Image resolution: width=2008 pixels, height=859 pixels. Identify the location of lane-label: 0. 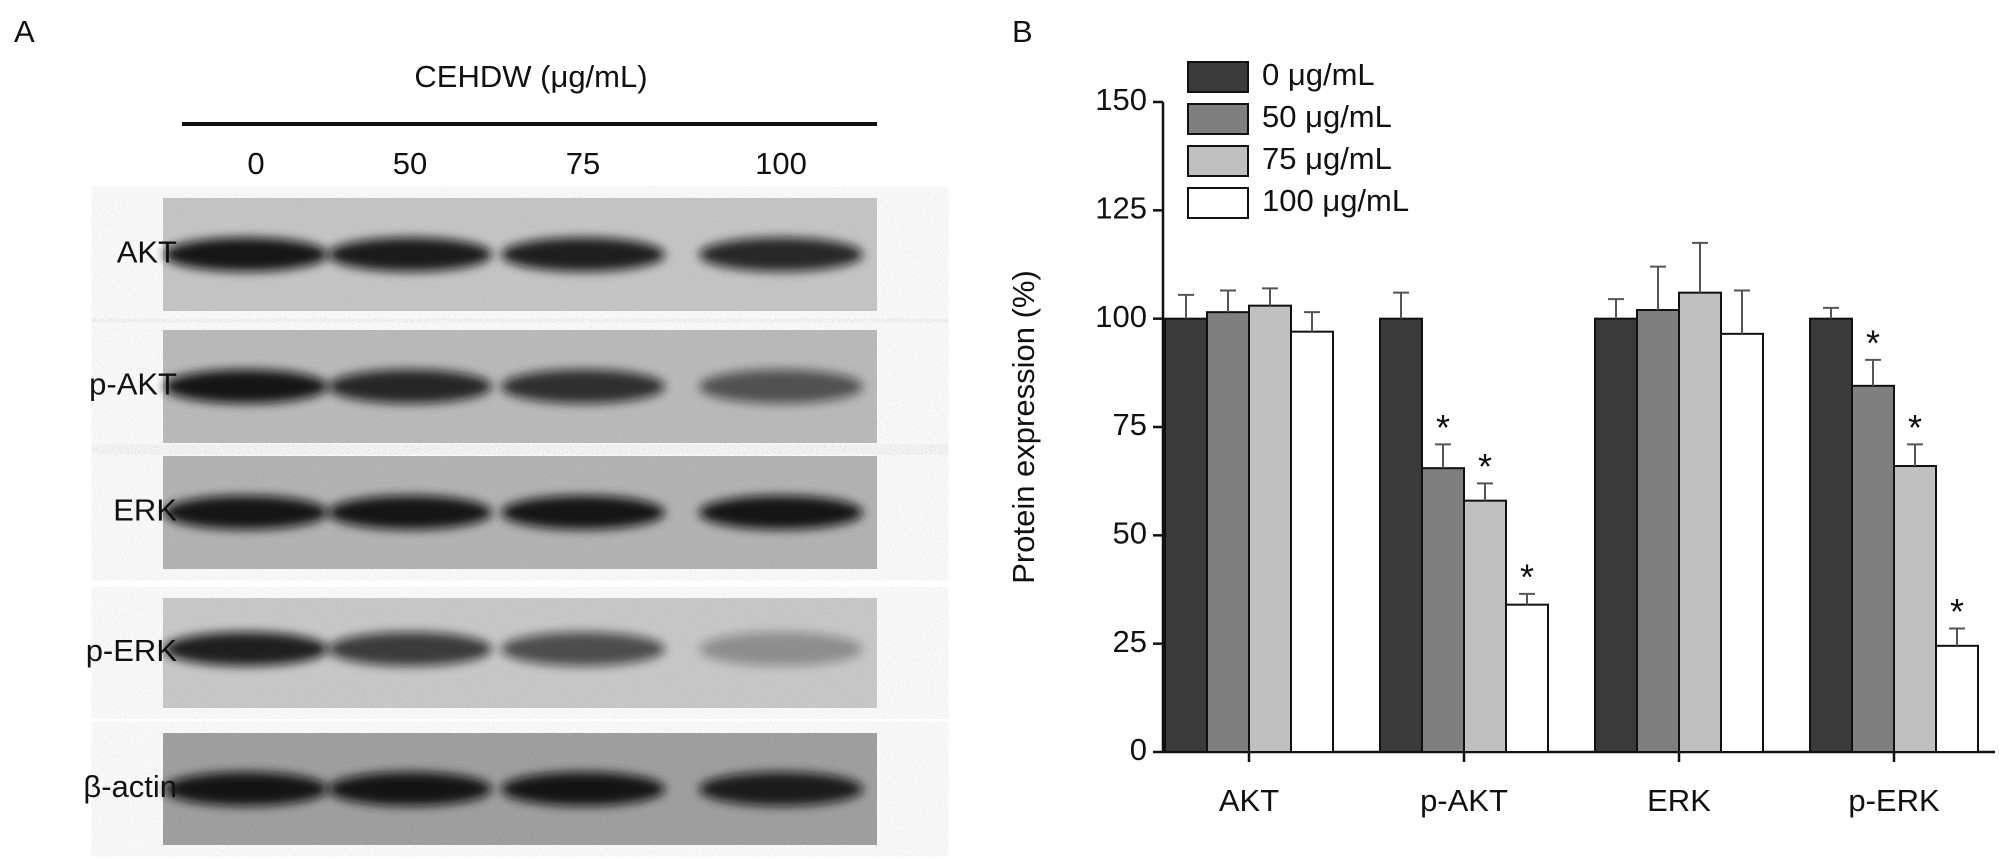
(255, 163).